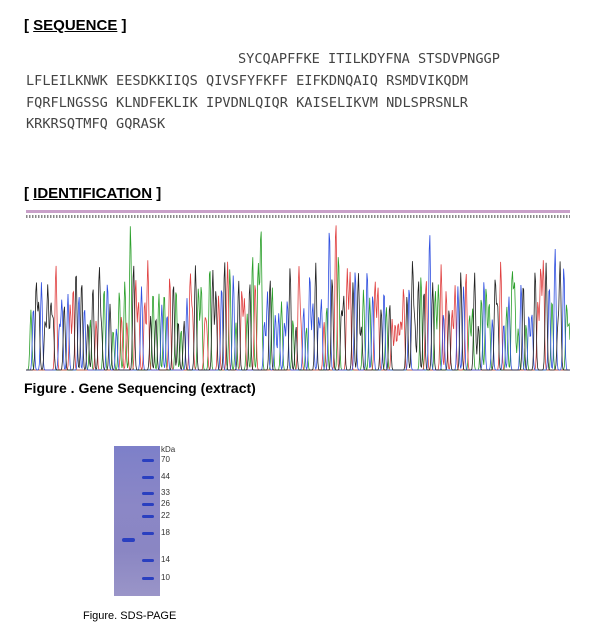 The width and height of the screenshot is (611, 643). What do you see at coordinates (137, 521) in the screenshot?
I see `gel-image` at bounding box center [137, 521].